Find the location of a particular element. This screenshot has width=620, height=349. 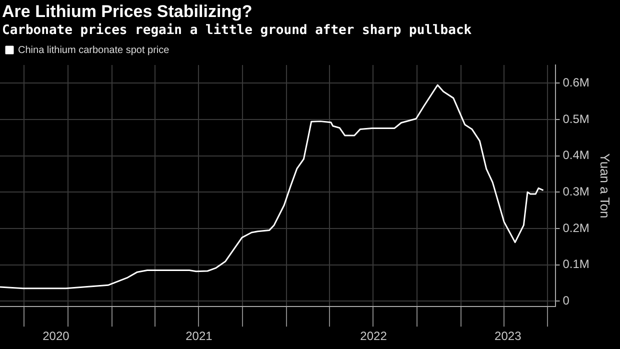

y-tick-label: 0.5M is located at coordinates (576, 119).